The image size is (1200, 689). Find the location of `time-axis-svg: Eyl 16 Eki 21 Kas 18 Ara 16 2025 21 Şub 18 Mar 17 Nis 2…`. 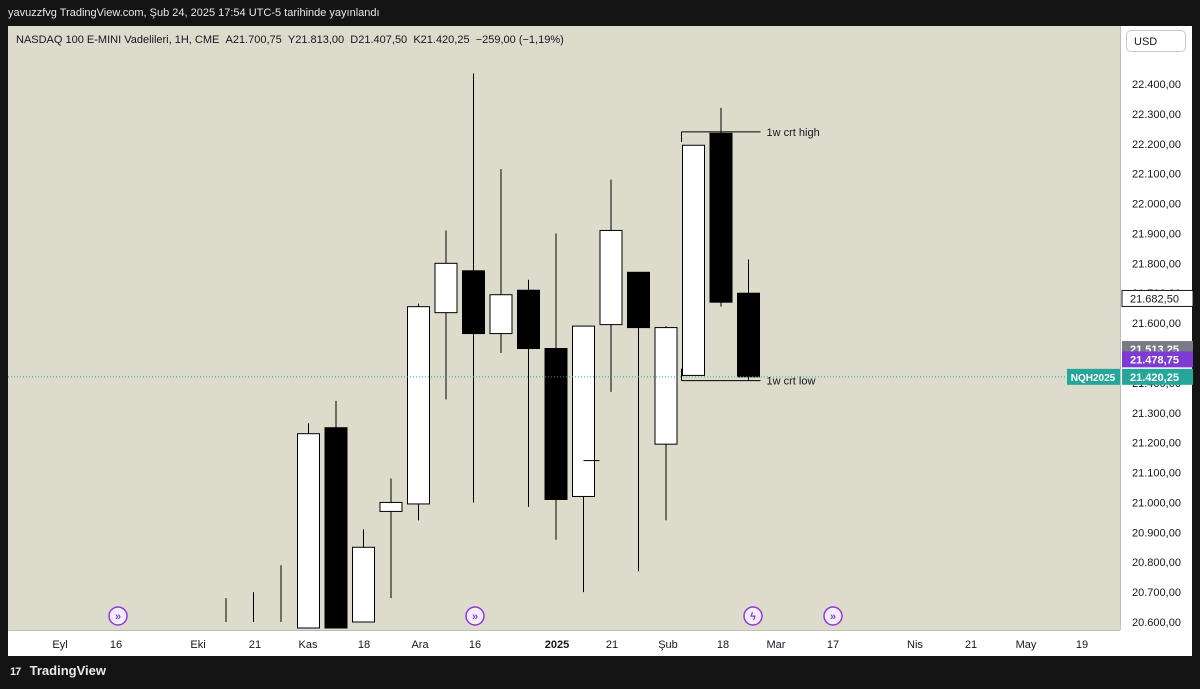

time-axis-svg: Eyl 16 Eki 21 Kas 18 Ara 16 2025 21 Şub 18 Mar 17 Nis 2… is located at coordinates (570, 645).